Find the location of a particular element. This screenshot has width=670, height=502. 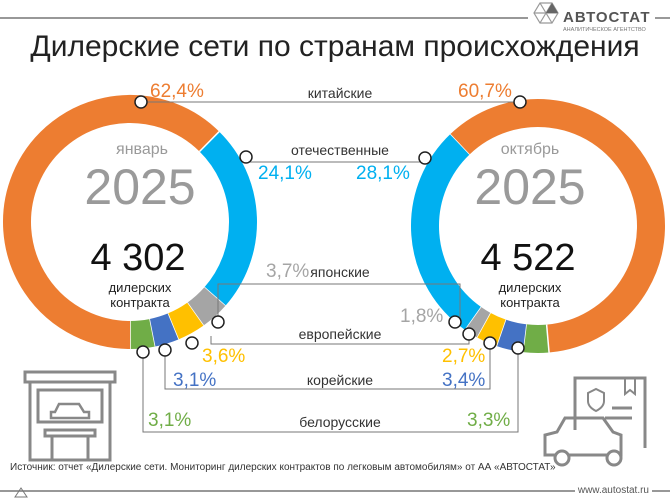

footer-logo-icon is located at coordinates (21, 492).